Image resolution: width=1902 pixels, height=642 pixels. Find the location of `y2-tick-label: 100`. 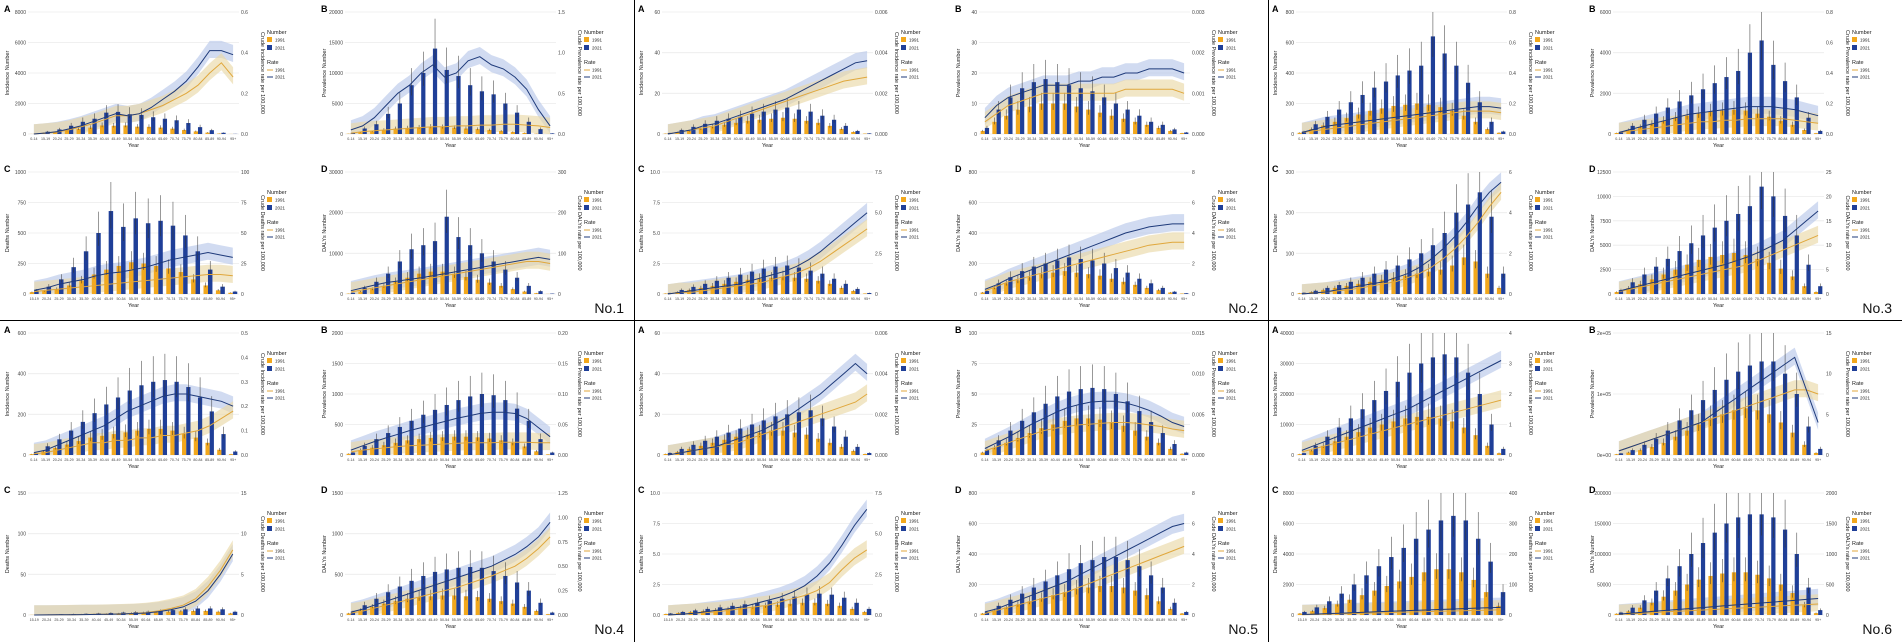

y2-tick-label: 100 is located at coordinates (1513, 586).